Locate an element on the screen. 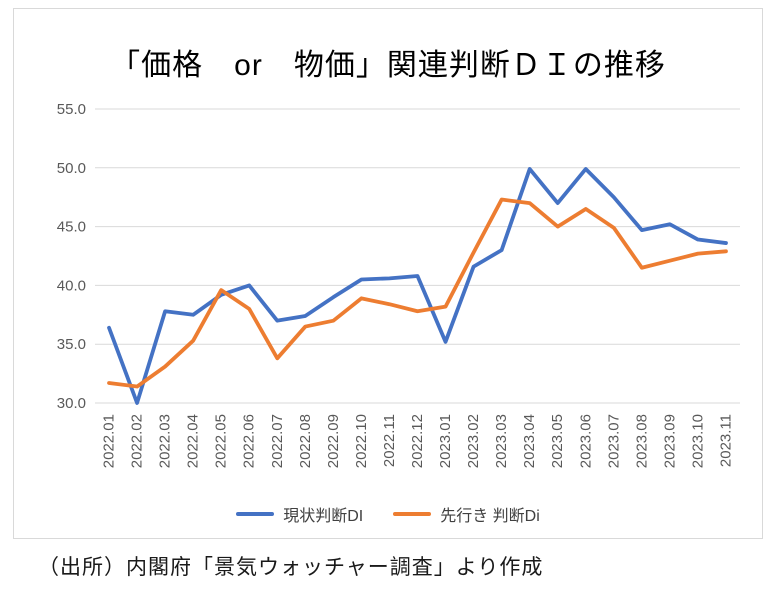 Image resolution: width=774 pixels, height=590 pixels. x-axis-tick-label: 2023.05 is located at coordinates (557, 441).